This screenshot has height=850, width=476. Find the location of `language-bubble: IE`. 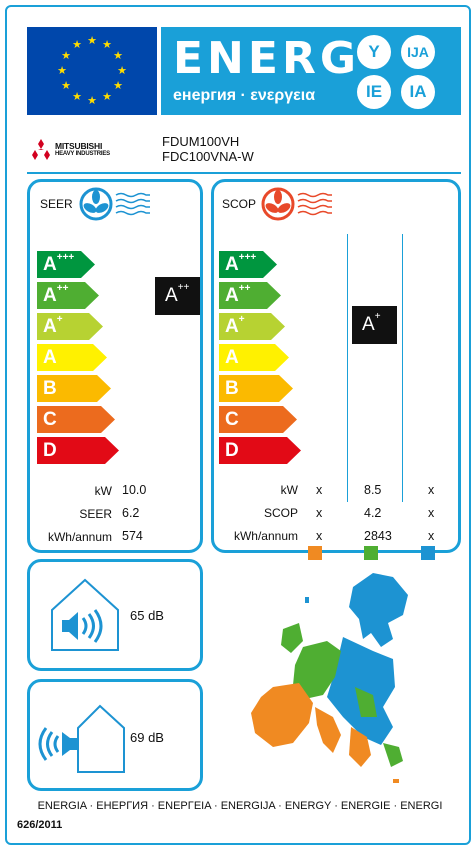

language-bubble: IE is located at coordinates (374, 92).